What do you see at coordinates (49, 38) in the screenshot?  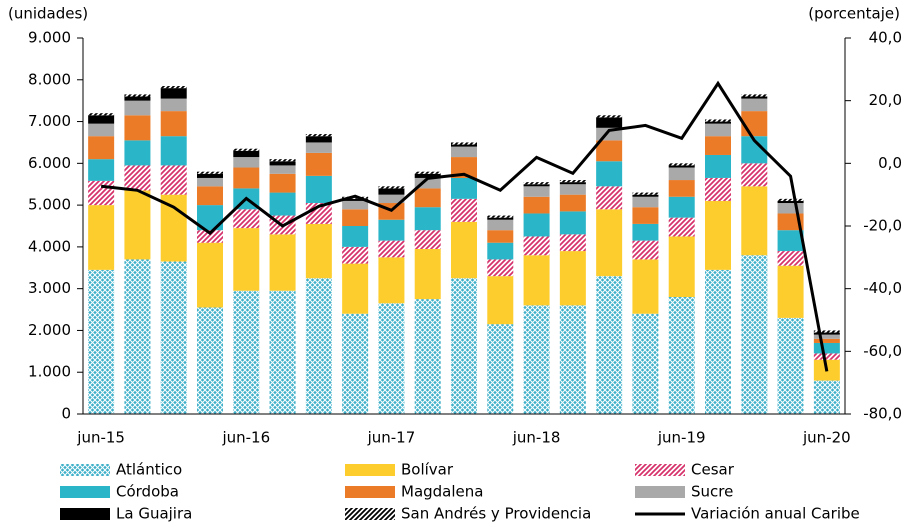 I see `y-tick-label: 9.000` at bounding box center [49, 38].